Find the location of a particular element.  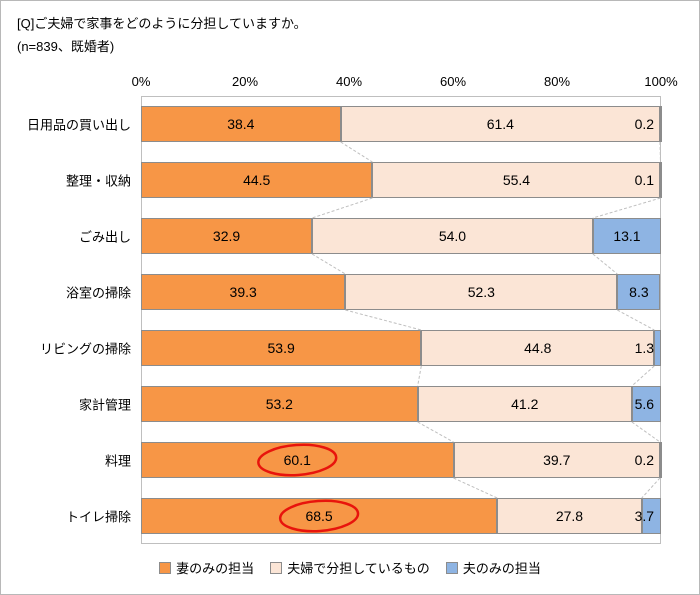

category-label: 日用品の買い出し is located at coordinates (78, 125).